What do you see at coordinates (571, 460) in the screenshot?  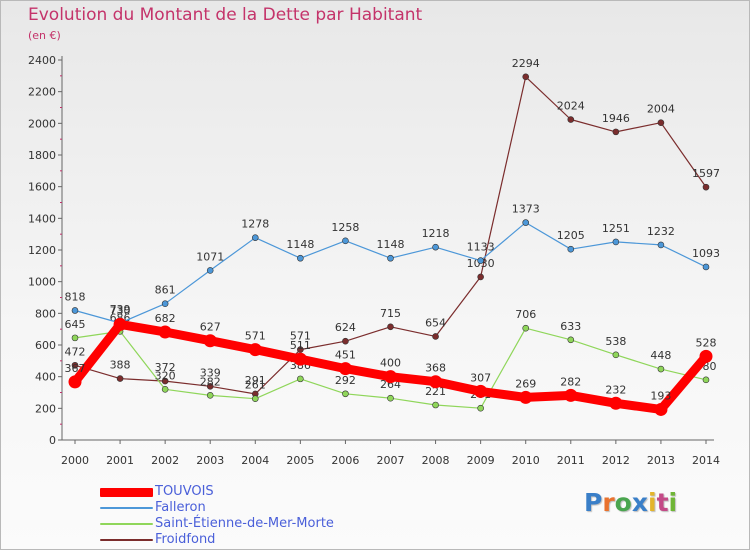 I see `x-tick-label: 2011` at bounding box center [571, 460].